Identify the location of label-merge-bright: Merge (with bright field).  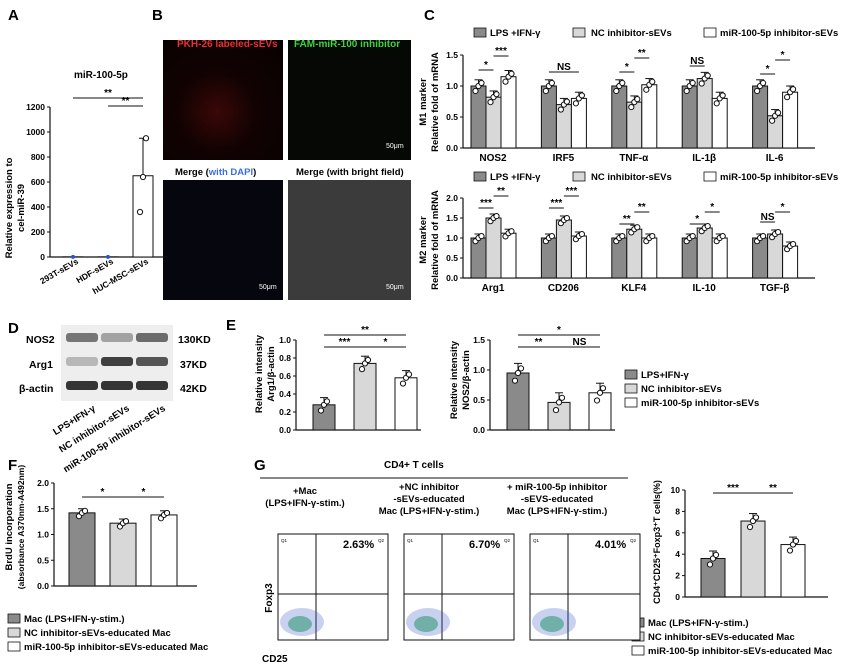
(350, 172).